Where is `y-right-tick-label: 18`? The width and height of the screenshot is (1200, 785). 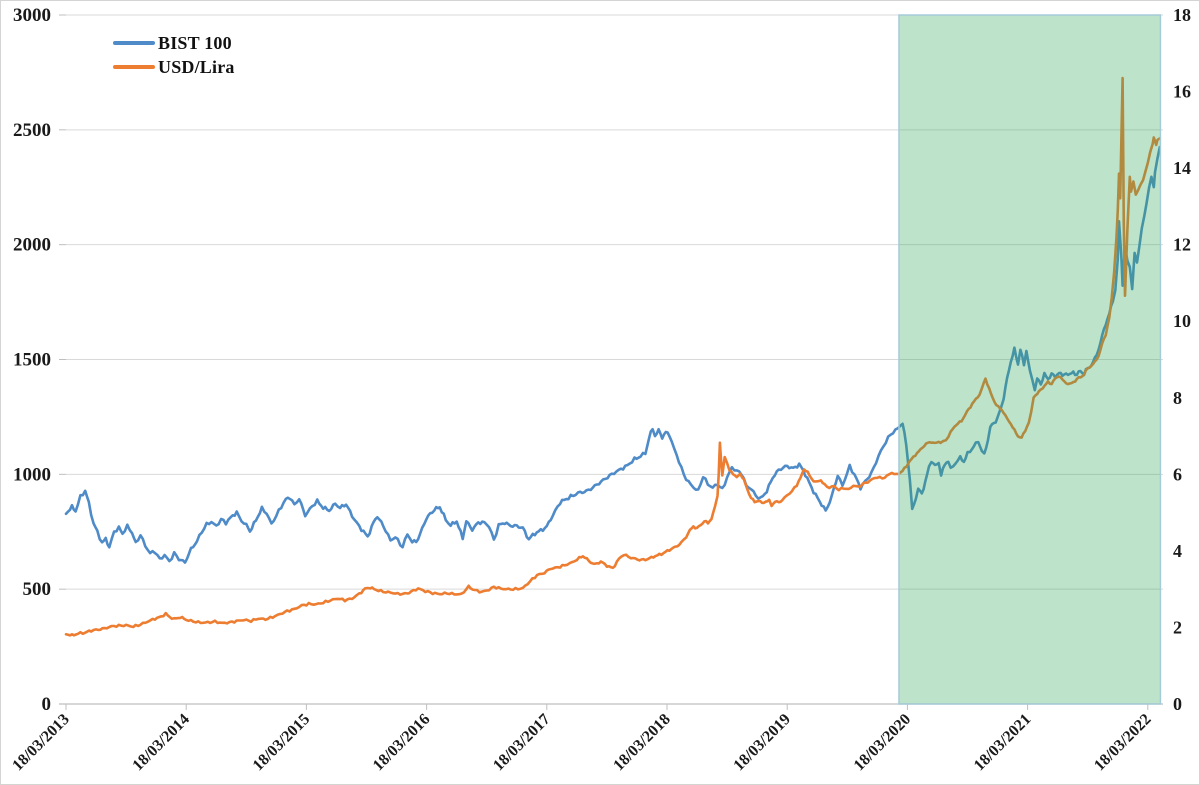
y-right-tick-label: 18 is located at coordinates (1182, 15).